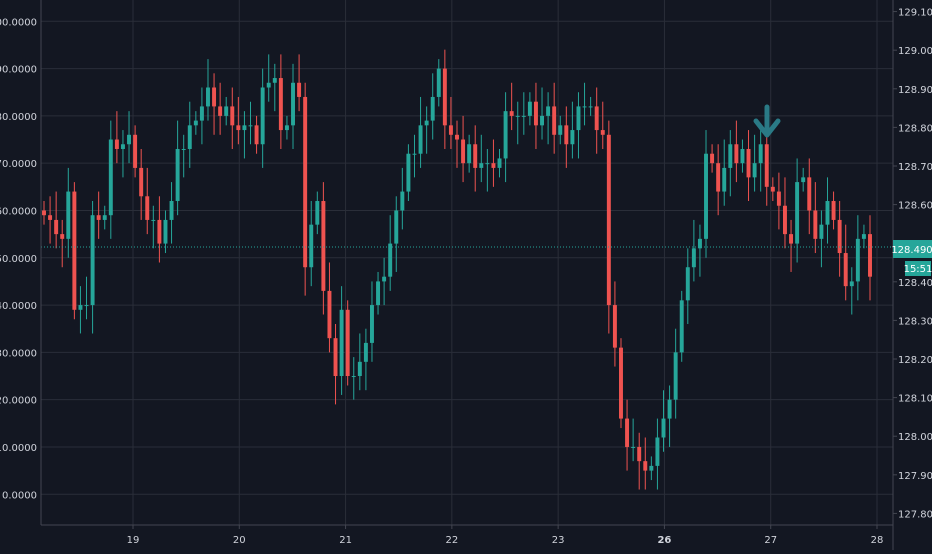  What do you see at coordinates (915, 514) in the screenshot?
I see `right-tick-label: 127.800` at bounding box center [915, 514].